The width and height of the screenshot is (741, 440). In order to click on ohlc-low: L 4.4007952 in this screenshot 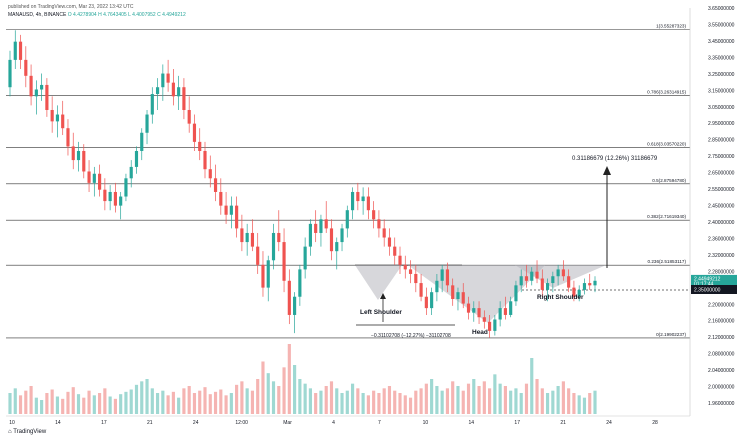, I will do `click(142, 15)`.